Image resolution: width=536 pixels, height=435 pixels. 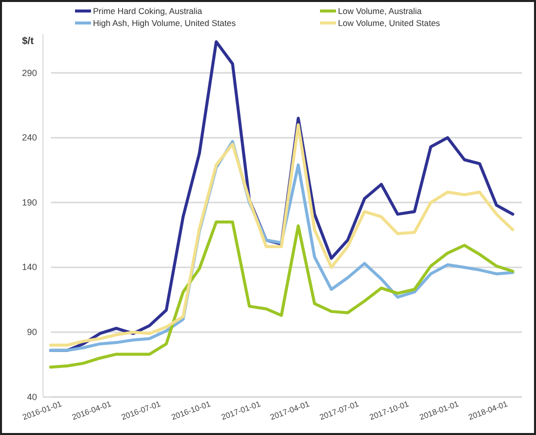 What do you see at coordinates (29, 137) in the screenshot?
I see `y-tick-label: 240` at bounding box center [29, 137].